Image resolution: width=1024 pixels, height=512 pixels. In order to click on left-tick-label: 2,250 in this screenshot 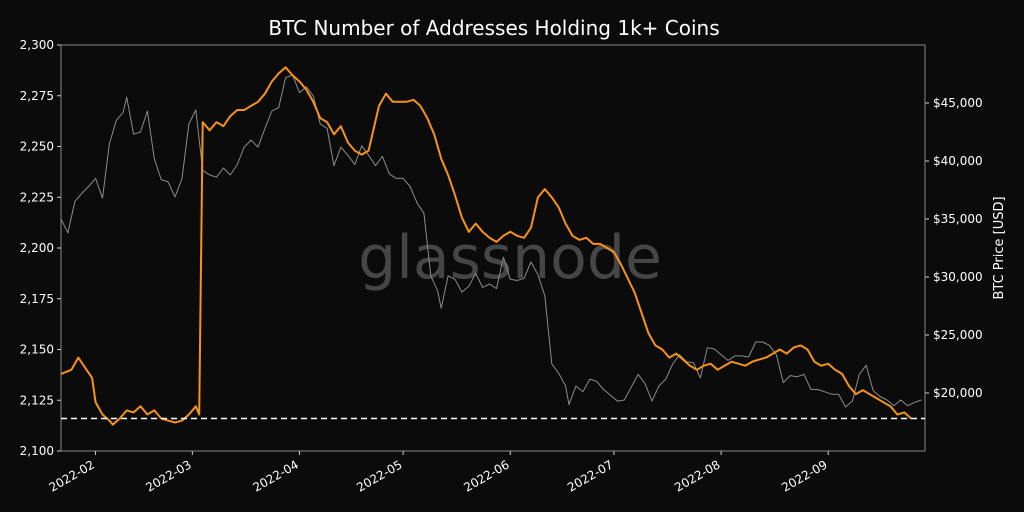, I will do `click(37, 147)`.